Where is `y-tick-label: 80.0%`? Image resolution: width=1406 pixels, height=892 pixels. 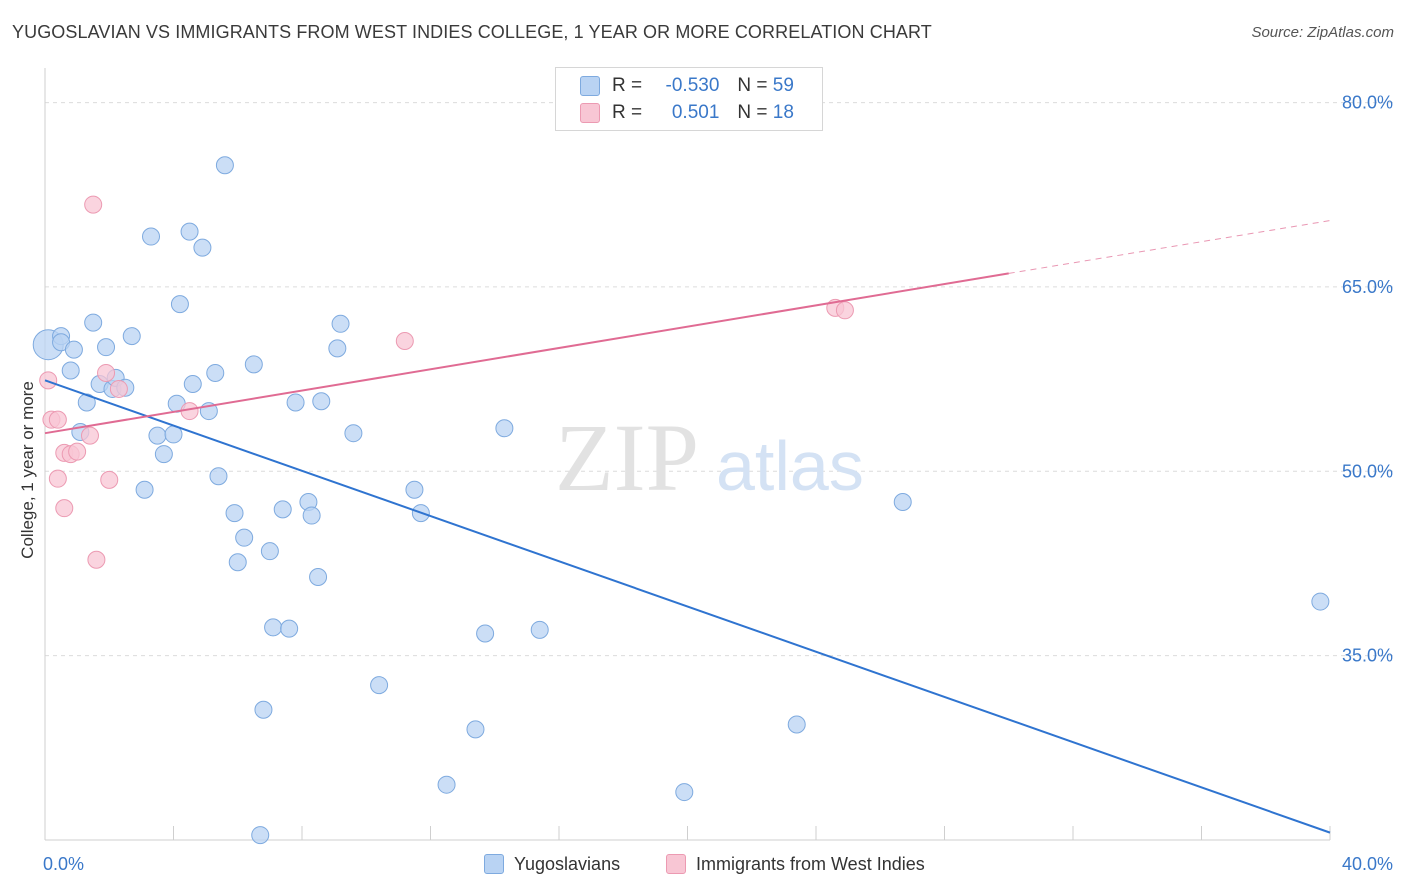
y-tick-label: 80.0% is located at coordinates (1367, 103).